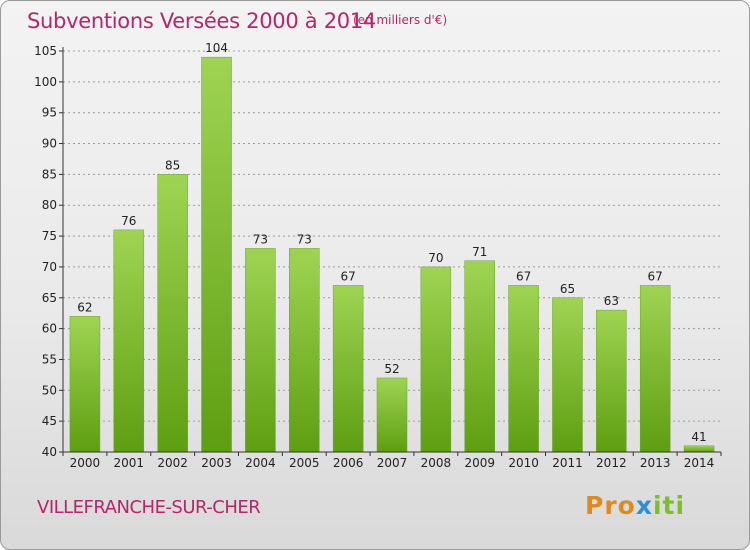 The height and width of the screenshot is (550, 750). I want to click on y-tick-label: 95, so click(49, 113).